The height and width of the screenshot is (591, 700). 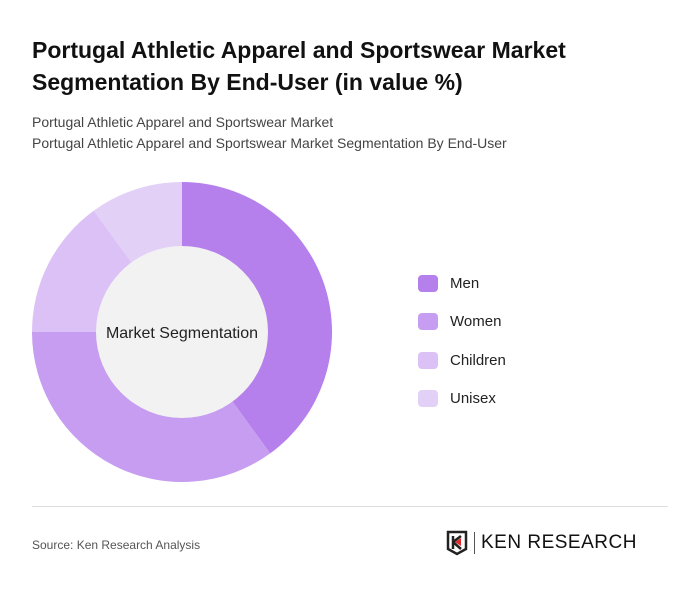 What do you see at coordinates (116, 545) in the screenshot?
I see `source-note: Source: Ken Research Analysis` at bounding box center [116, 545].